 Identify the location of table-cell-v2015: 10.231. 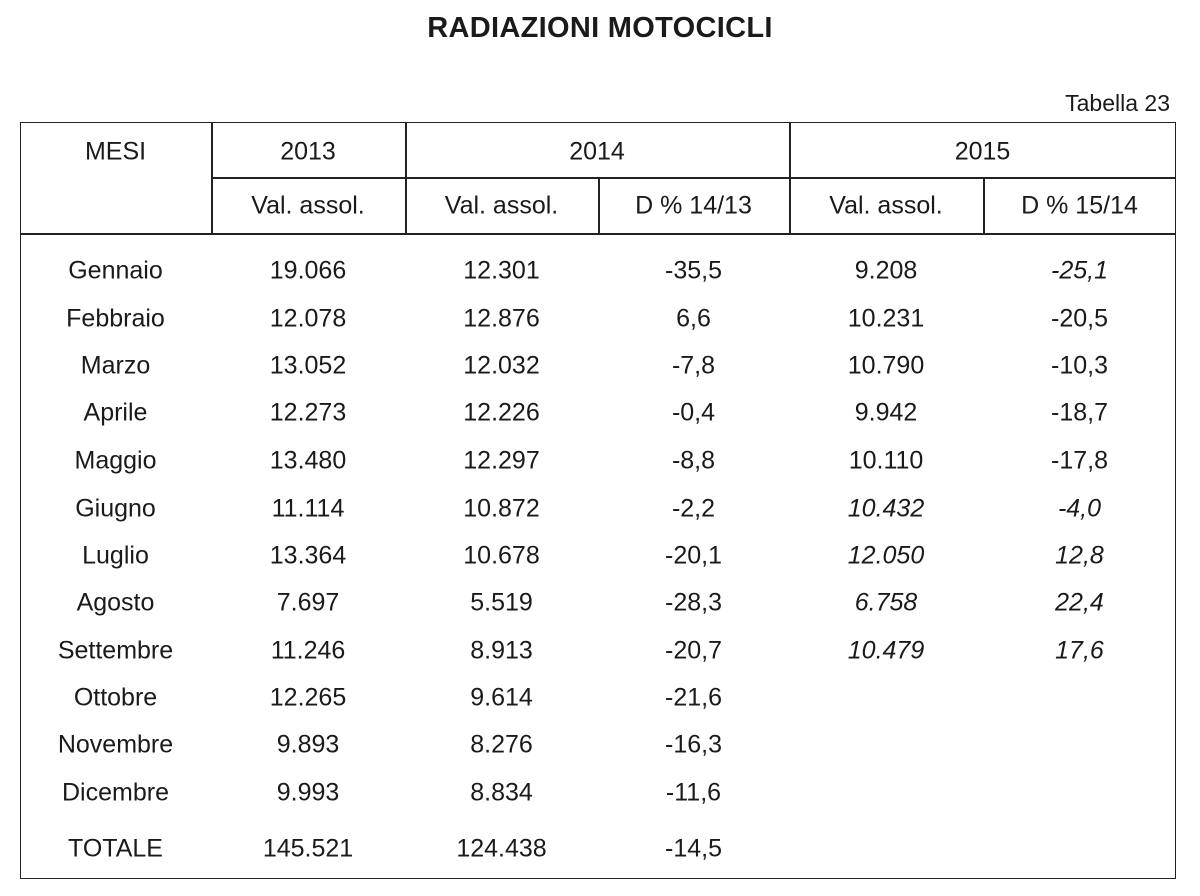
(886, 318).